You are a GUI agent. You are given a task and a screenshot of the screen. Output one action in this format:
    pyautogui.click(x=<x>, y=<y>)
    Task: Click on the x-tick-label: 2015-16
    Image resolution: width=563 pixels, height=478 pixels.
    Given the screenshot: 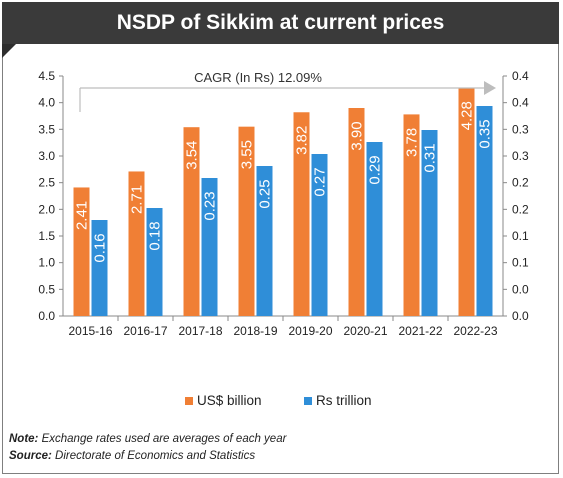 What is the action you would take?
    pyautogui.click(x=90, y=331)
    